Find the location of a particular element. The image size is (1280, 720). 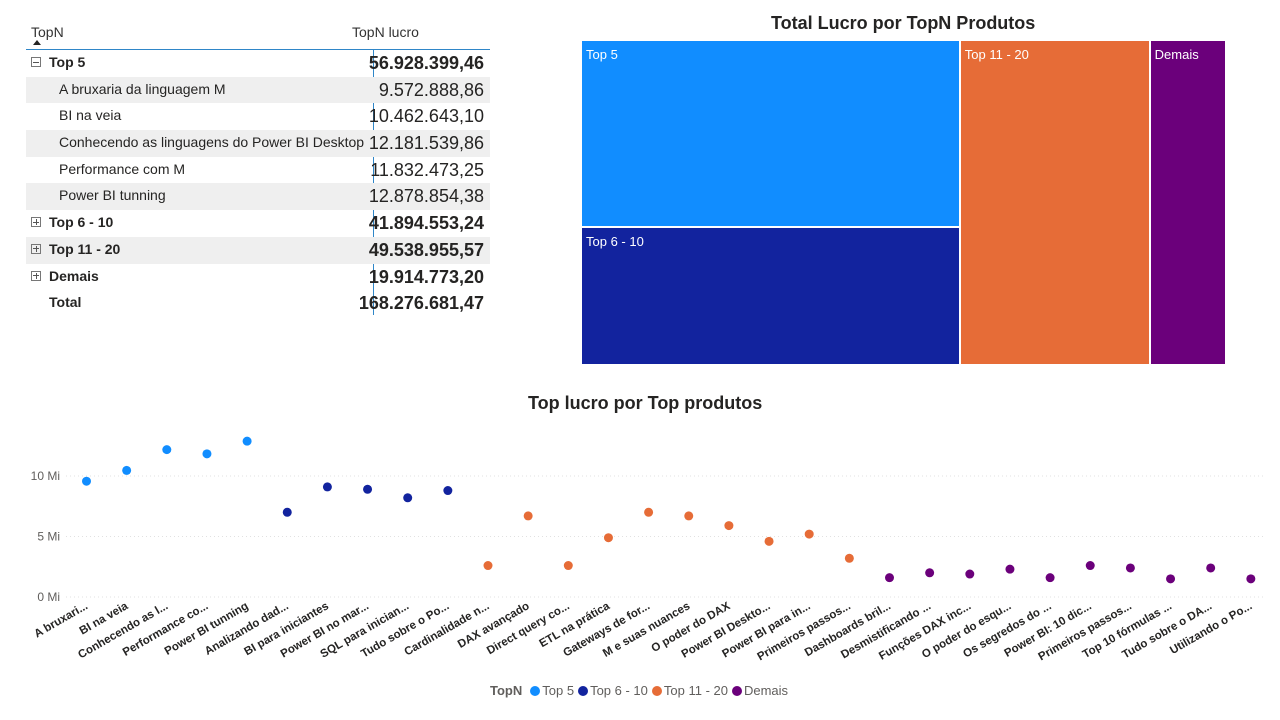

table-row: BI na veia 10.462.643,10 is located at coordinates (258, 116).